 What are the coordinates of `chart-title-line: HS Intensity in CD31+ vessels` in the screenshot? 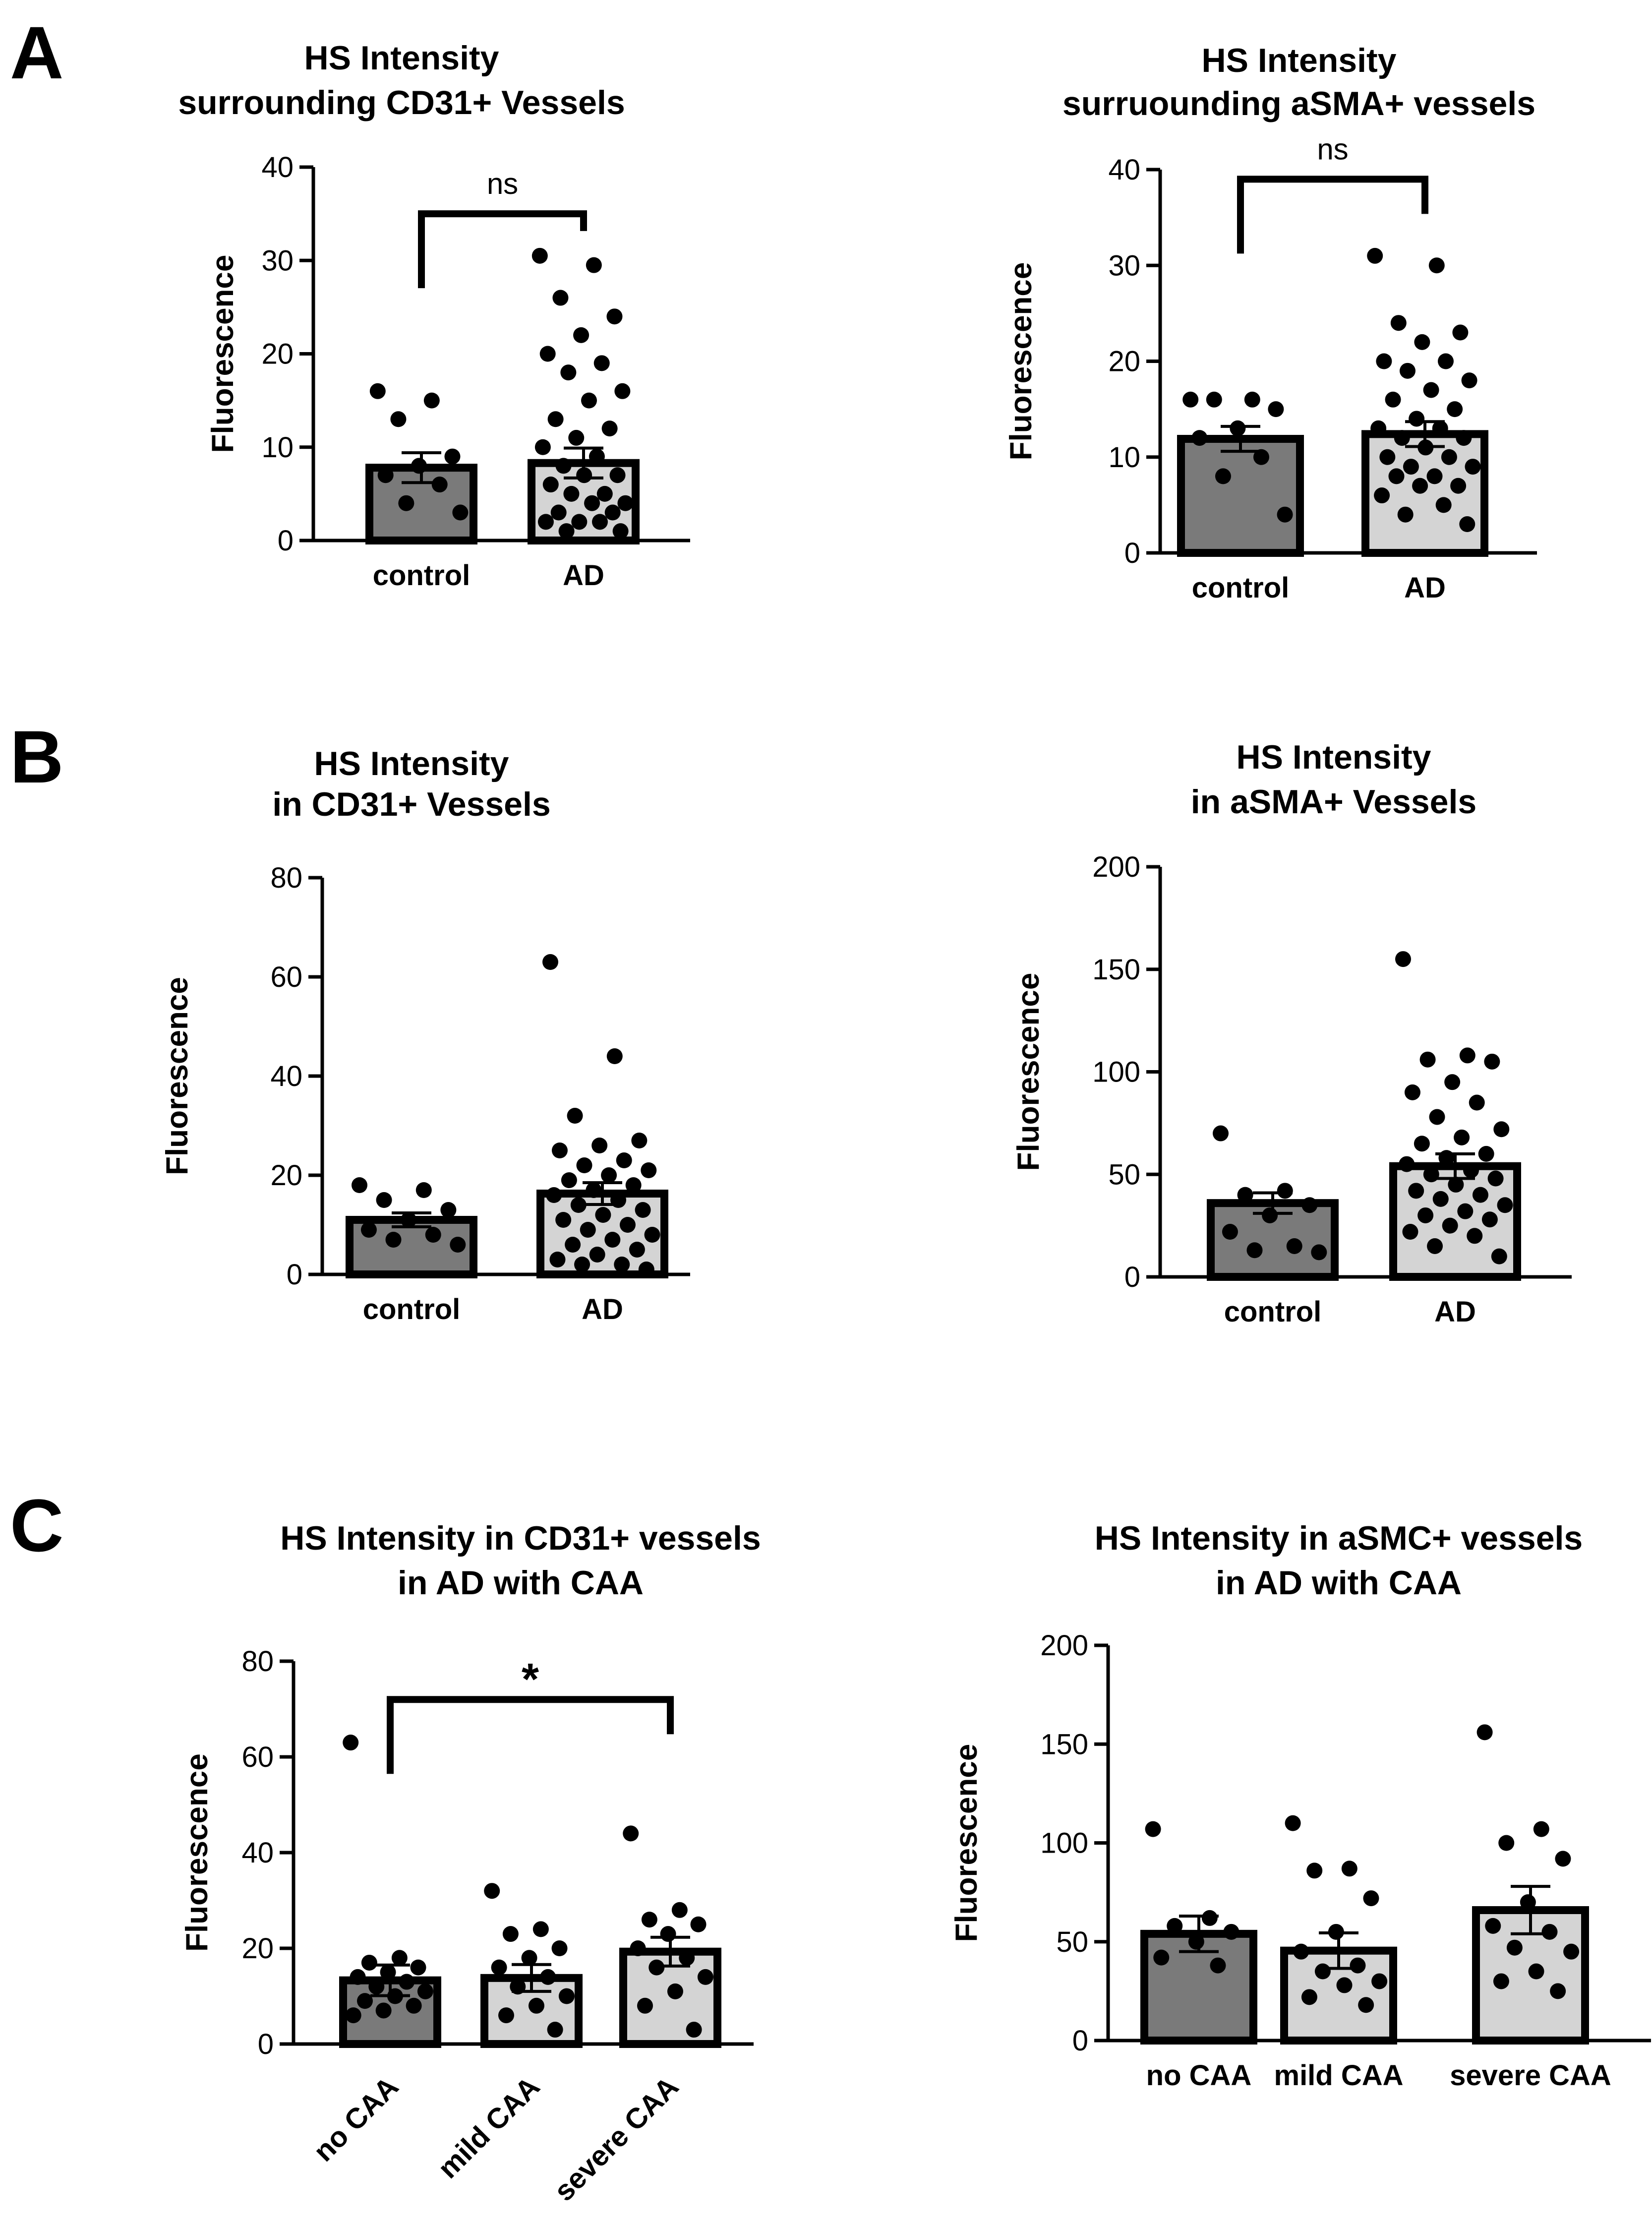 It's located at (520, 1538).